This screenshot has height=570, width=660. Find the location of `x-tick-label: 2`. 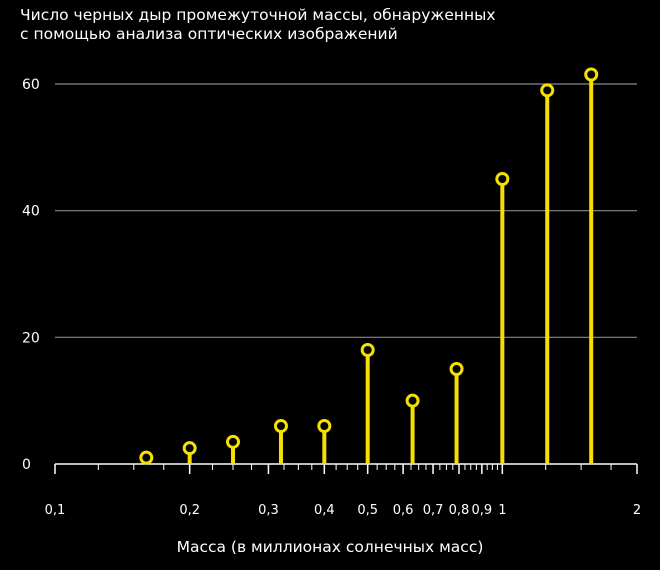

x-tick-label: 2 is located at coordinates (637, 510).